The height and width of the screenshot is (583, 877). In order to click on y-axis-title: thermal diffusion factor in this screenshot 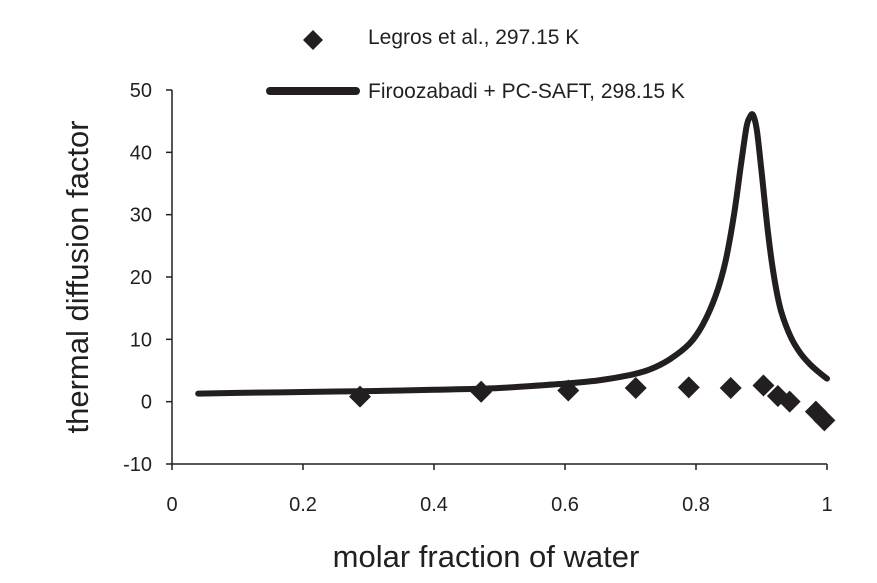, I will do `click(77, 276)`.